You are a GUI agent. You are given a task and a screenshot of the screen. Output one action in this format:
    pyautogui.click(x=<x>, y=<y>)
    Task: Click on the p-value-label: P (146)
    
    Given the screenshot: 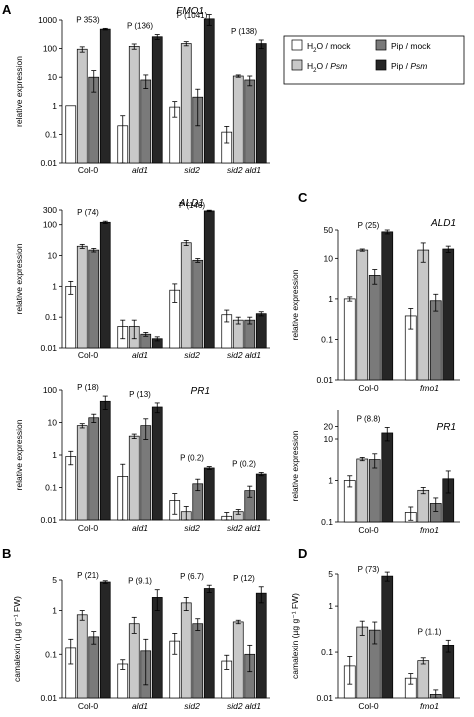 What is the action you would take?
    pyautogui.click(x=192, y=205)
    